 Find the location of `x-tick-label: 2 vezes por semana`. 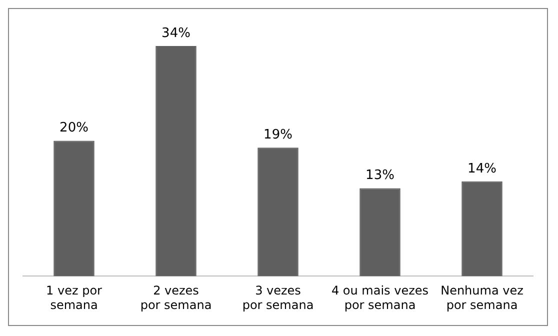

x-tick-label: 2 vezes por semana is located at coordinates (176, 298).